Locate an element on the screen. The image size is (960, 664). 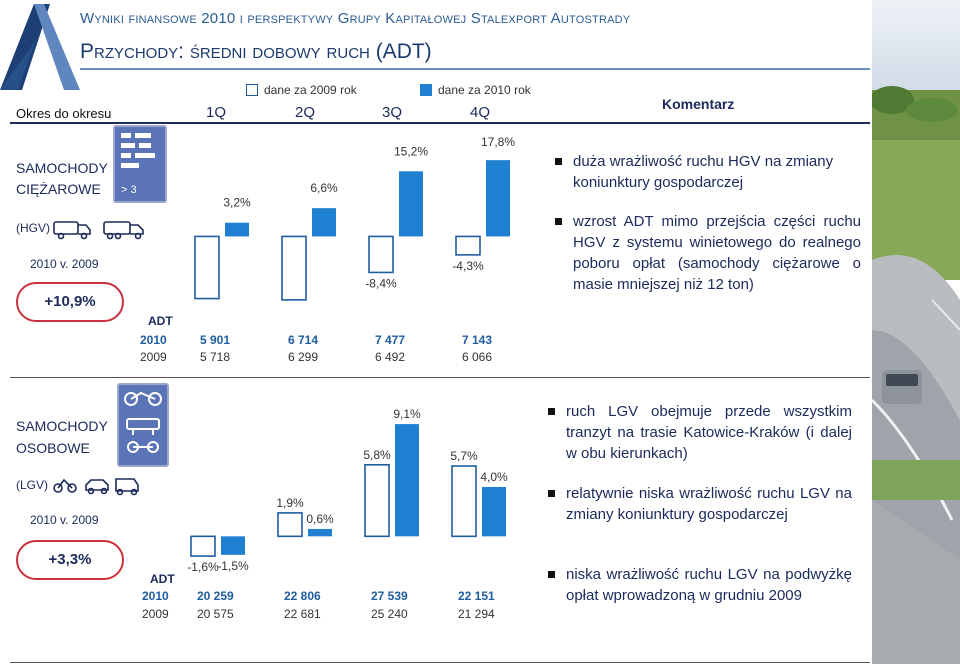
hgv-change-badge: +10,9% is located at coordinates (70, 302).